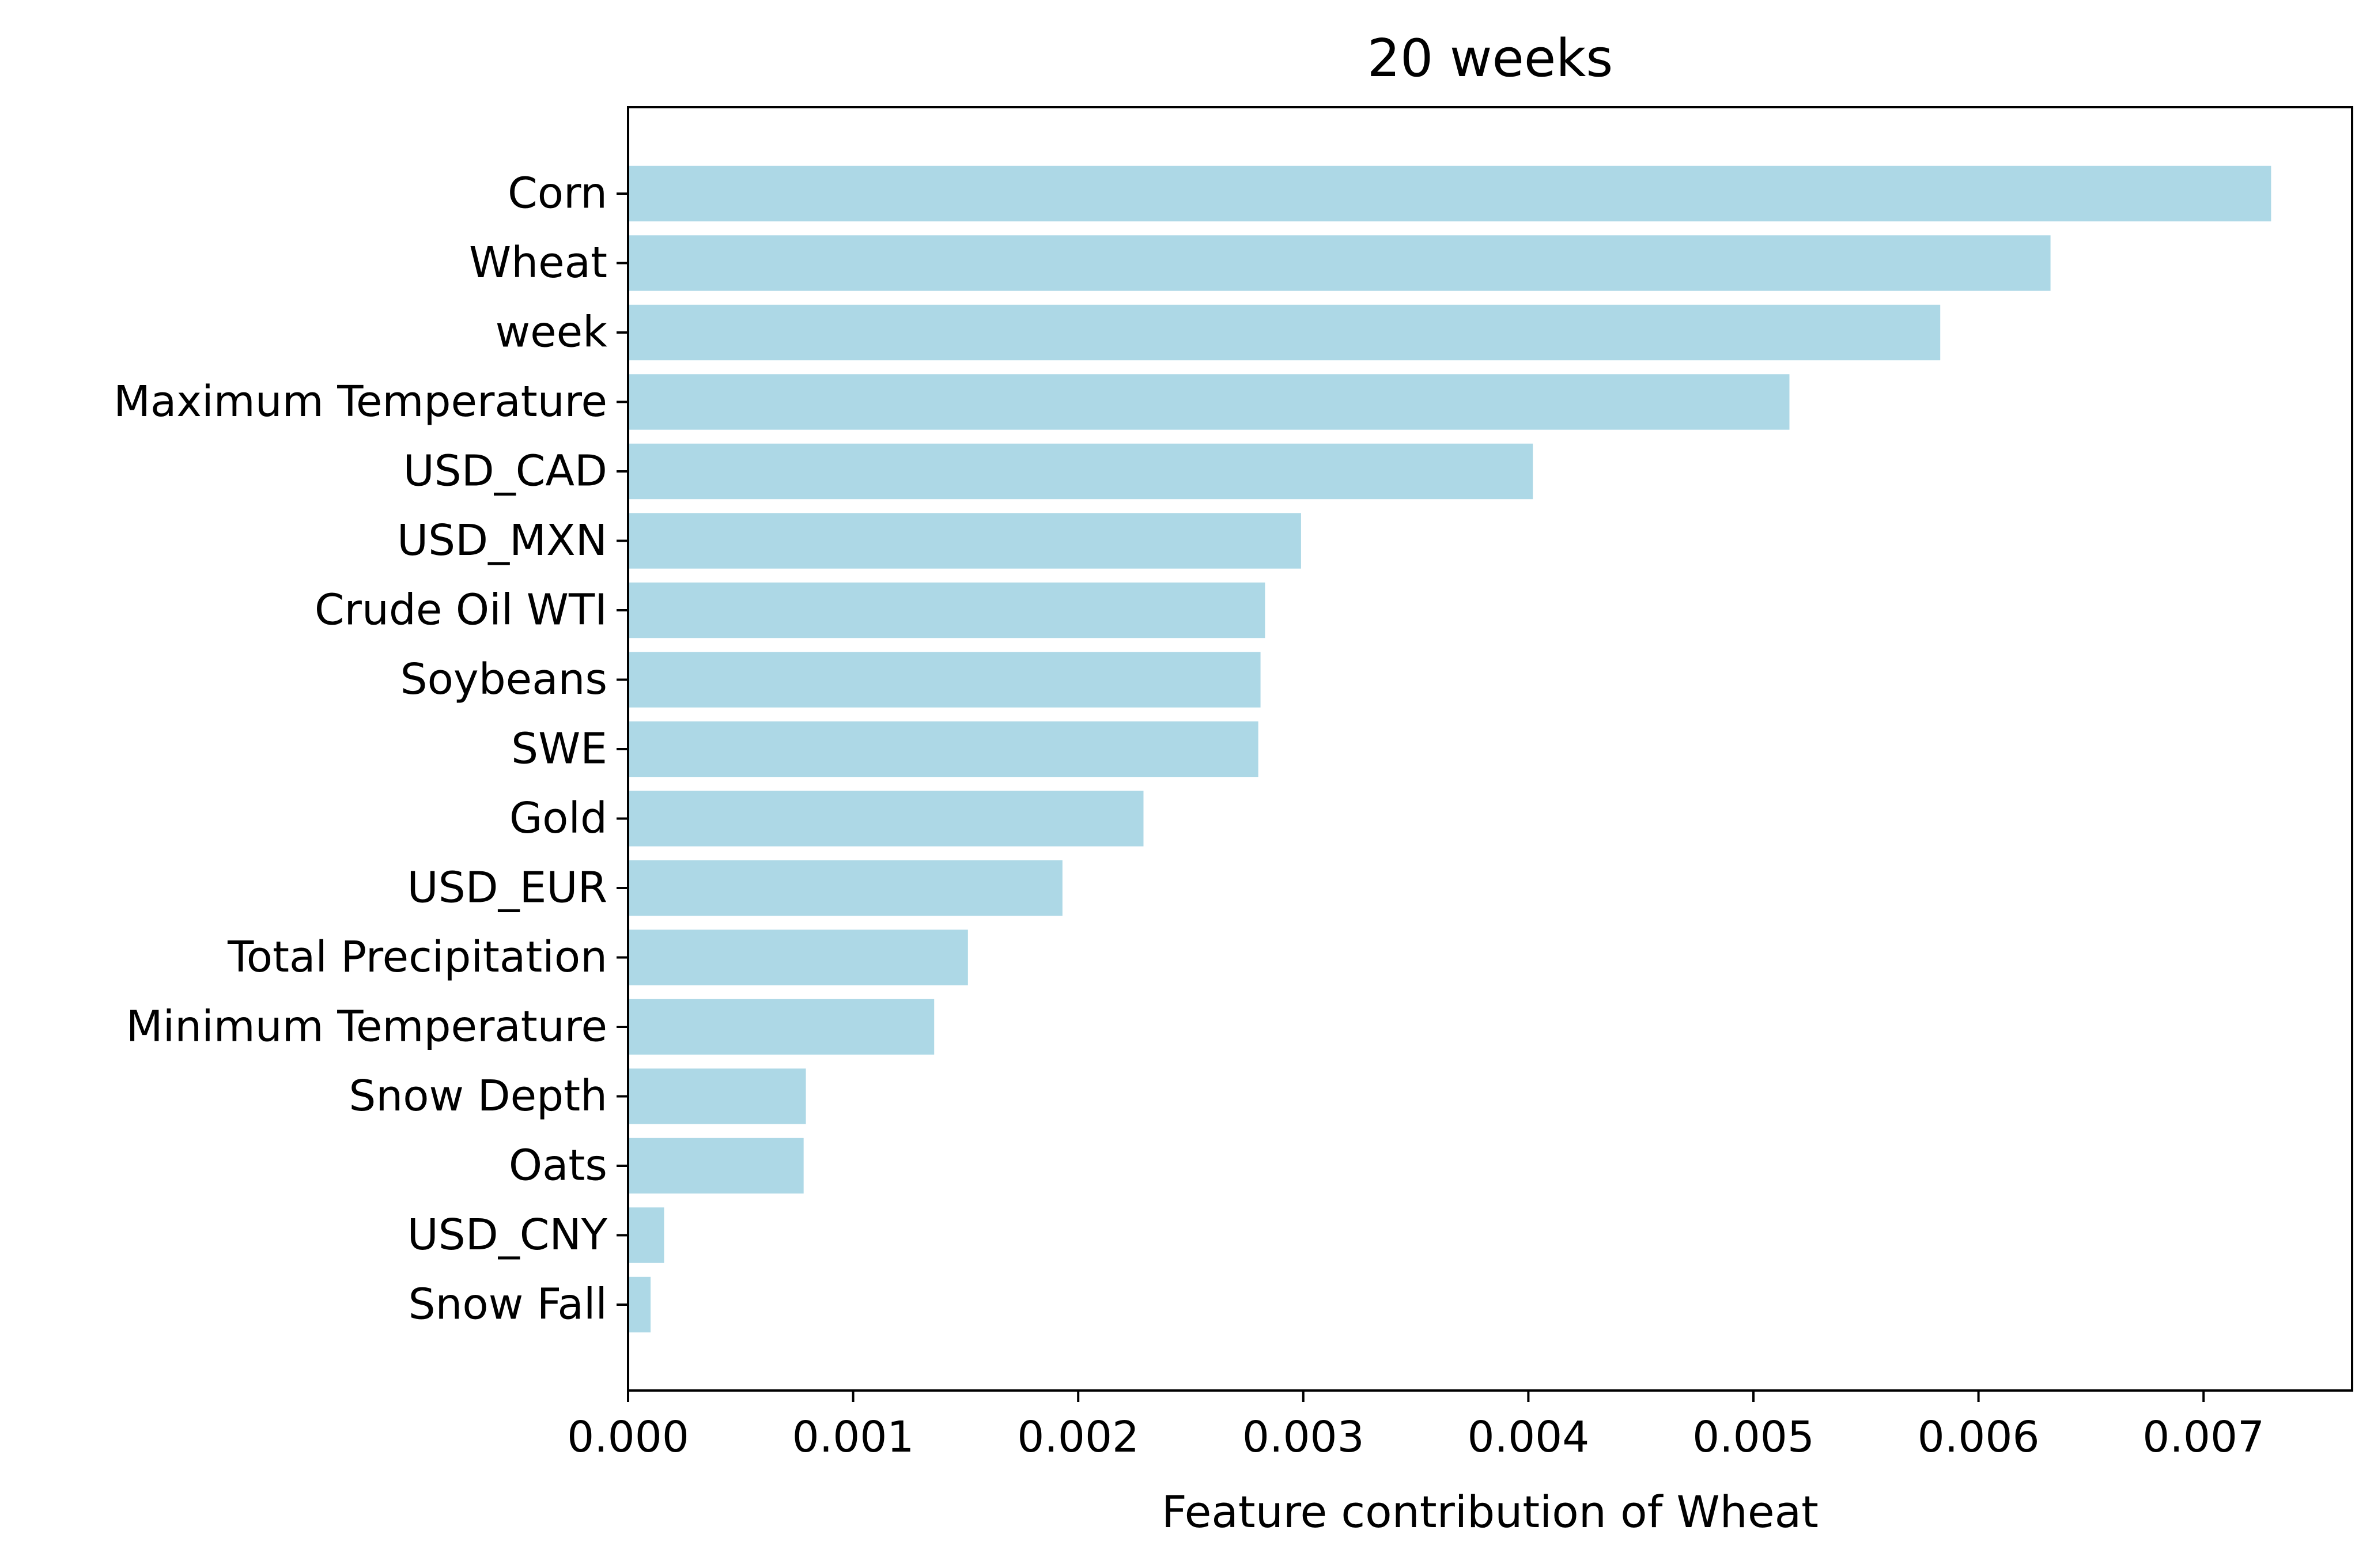  What do you see at coordinates (1416, 1426) in the screenshot?
I see `x-axis: 0.000 0.001 0.002 0.003 0.004 0.005 0.006 0.007` at bounding box center [1416, 1426].